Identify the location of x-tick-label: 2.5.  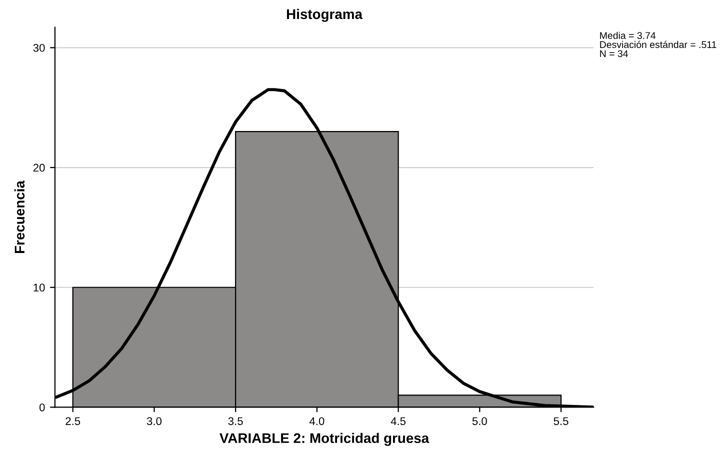
(73, 421).